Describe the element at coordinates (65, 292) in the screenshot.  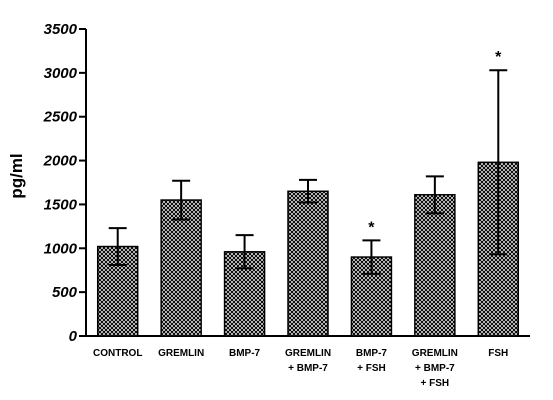
I see `y-tick-label: 500` at that location.